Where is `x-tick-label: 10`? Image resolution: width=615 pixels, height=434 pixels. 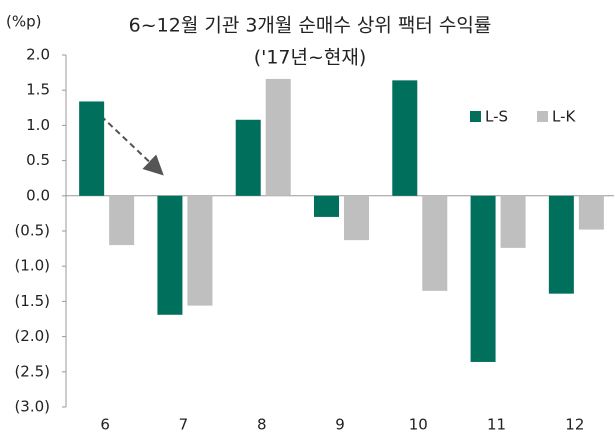 x-tick-label: 10 is located at coordinates (418, 425).